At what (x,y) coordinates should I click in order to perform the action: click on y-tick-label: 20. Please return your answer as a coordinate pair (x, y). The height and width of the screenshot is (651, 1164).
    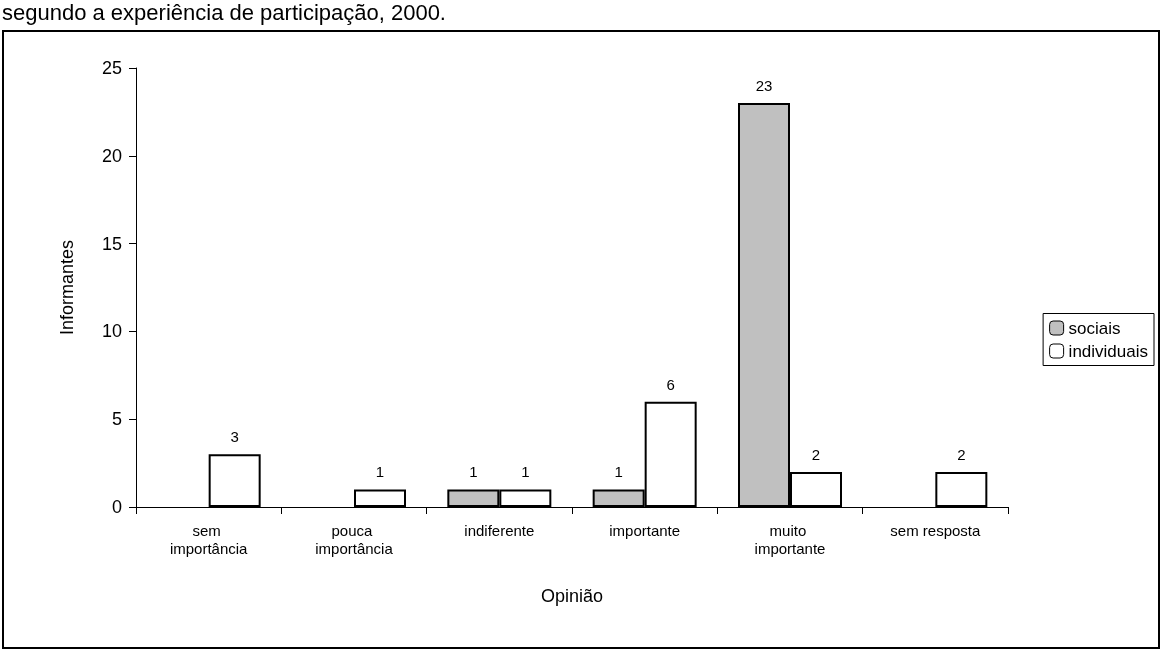
    Looking at the image, I should click on (111, 155).